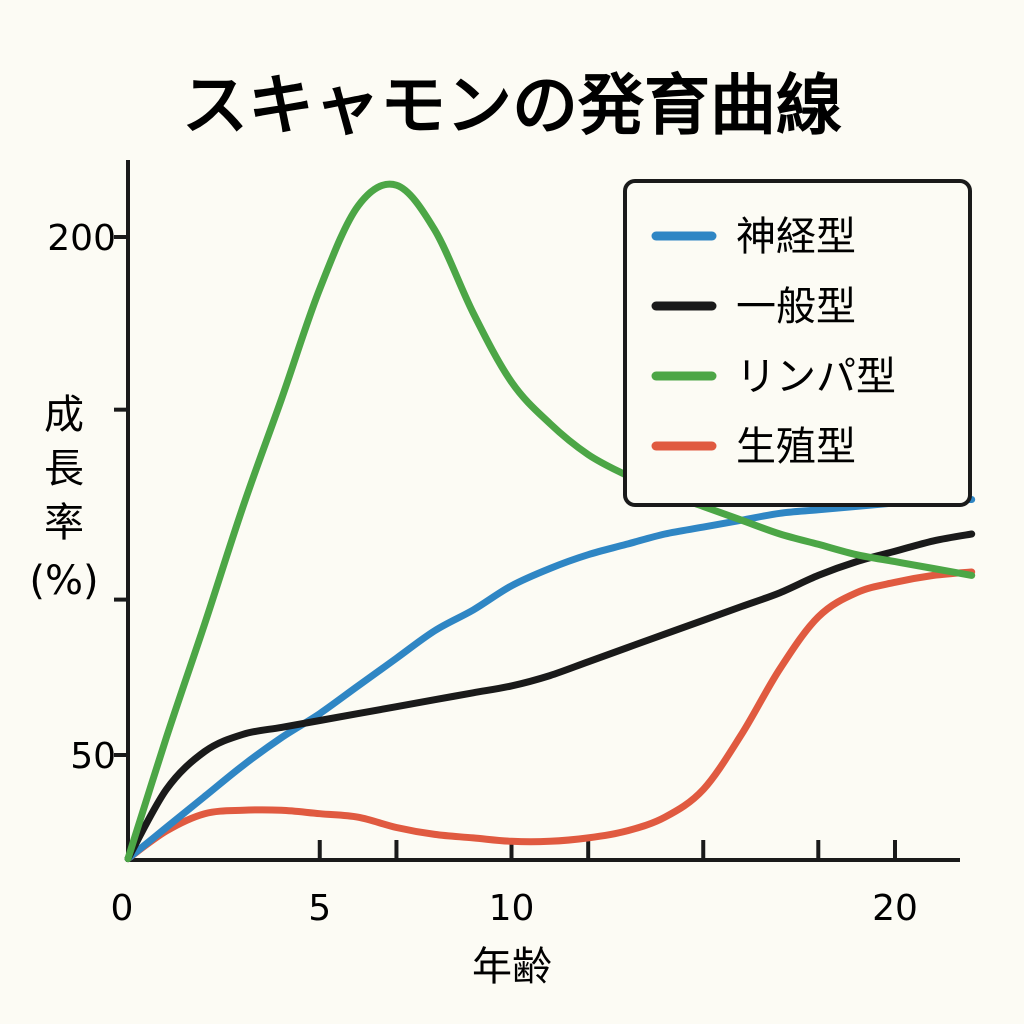 The image size is (1024, 1024). Describe the element at coordinates (64, 415) in the screenshot. I see `y-axis-label-part: 成` at that location.